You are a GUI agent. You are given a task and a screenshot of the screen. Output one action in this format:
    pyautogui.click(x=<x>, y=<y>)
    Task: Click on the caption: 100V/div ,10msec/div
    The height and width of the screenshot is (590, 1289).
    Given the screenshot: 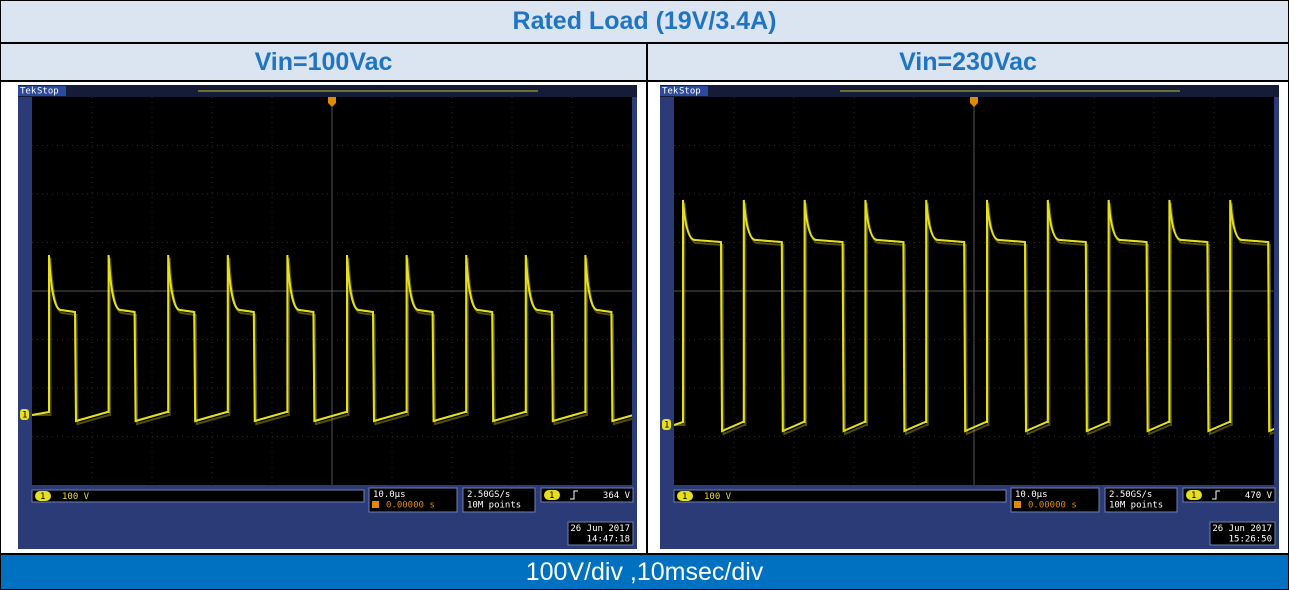 What is the action you would take?
    pyautogui.click(x=644, y=572)
    